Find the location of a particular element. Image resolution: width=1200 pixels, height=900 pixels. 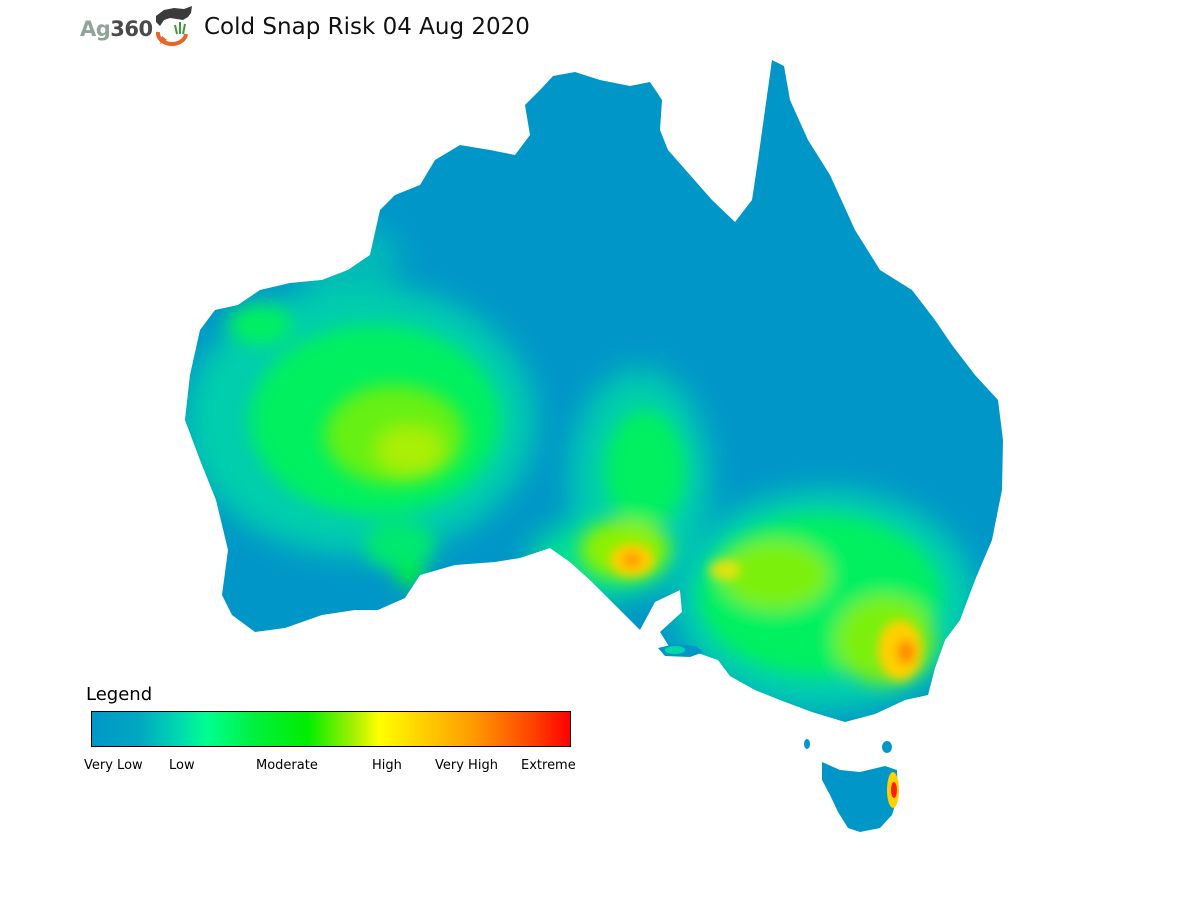

legend-label-low: Low is located at coordinates (182, 765).